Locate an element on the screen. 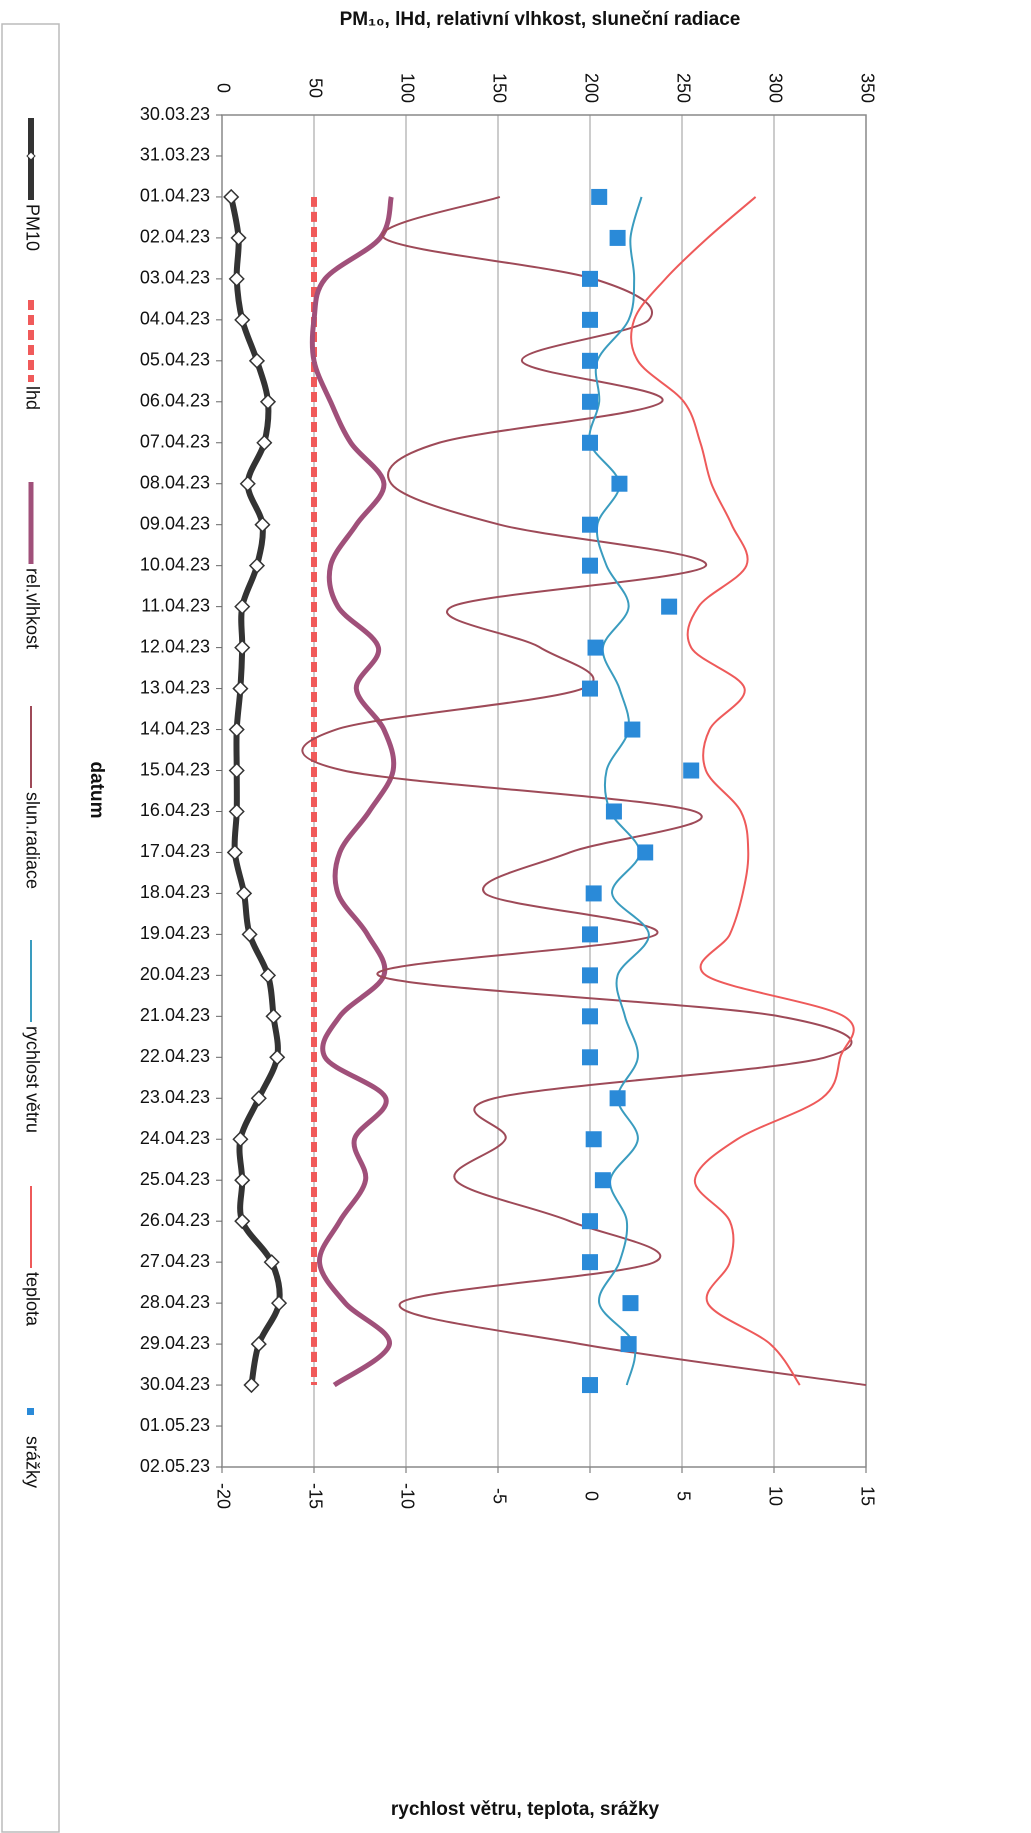 Image resolution: width=1031 pixels, height=1833 pixels. legend-entry: srážky is located at coordinates (32, 1448).